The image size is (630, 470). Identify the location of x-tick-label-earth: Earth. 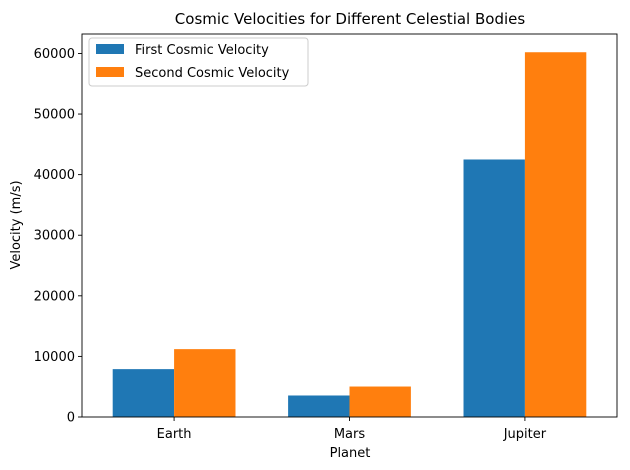
(174, 434).